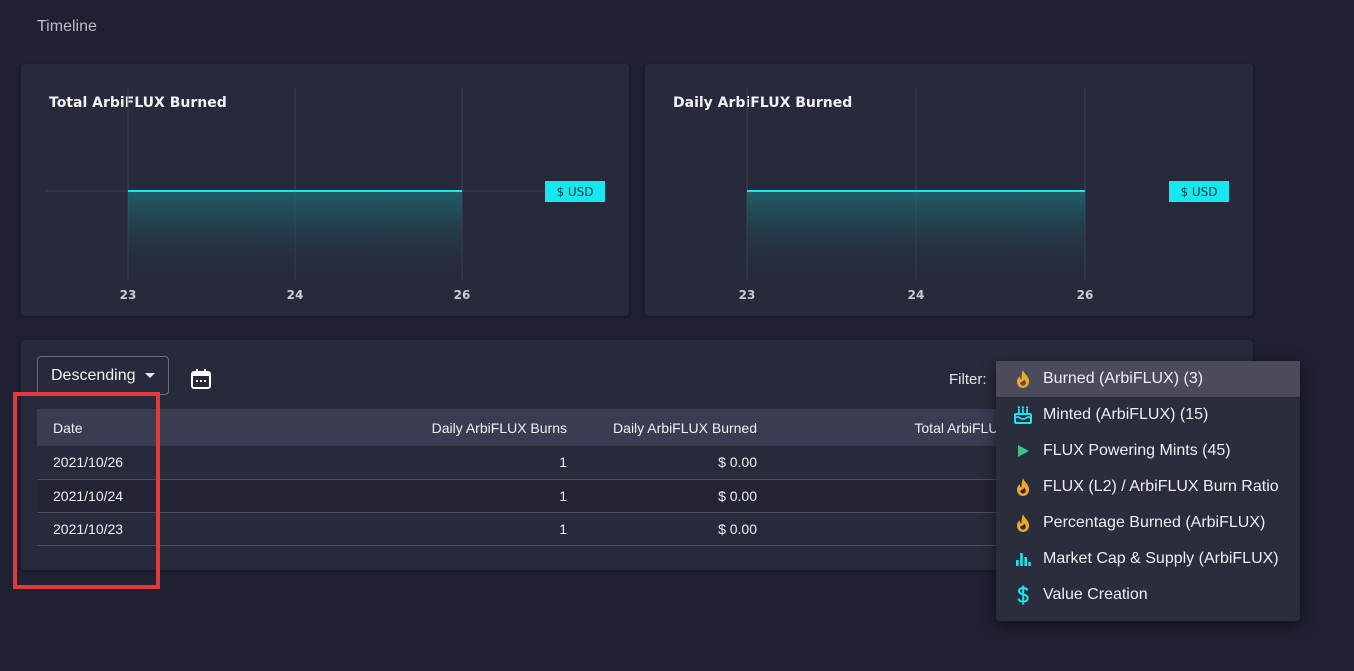 This screenshot has width=1354, height=671. Describe the element at coordinates (1123, 378) in the screenshot. I see `filter-option-label: Burned (ArbiFLUX) (3)` at that location.